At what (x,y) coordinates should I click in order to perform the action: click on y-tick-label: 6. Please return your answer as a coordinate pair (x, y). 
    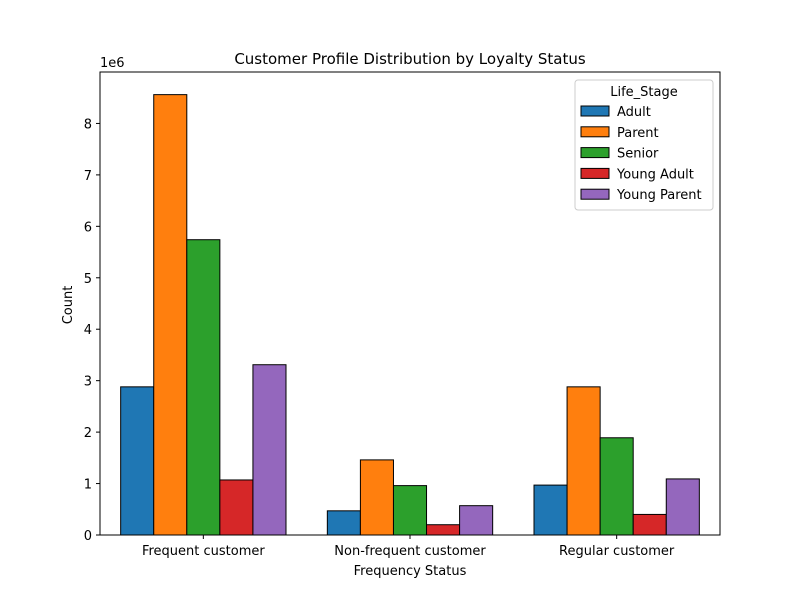
    Looking at the image, I should click on (88, 227).